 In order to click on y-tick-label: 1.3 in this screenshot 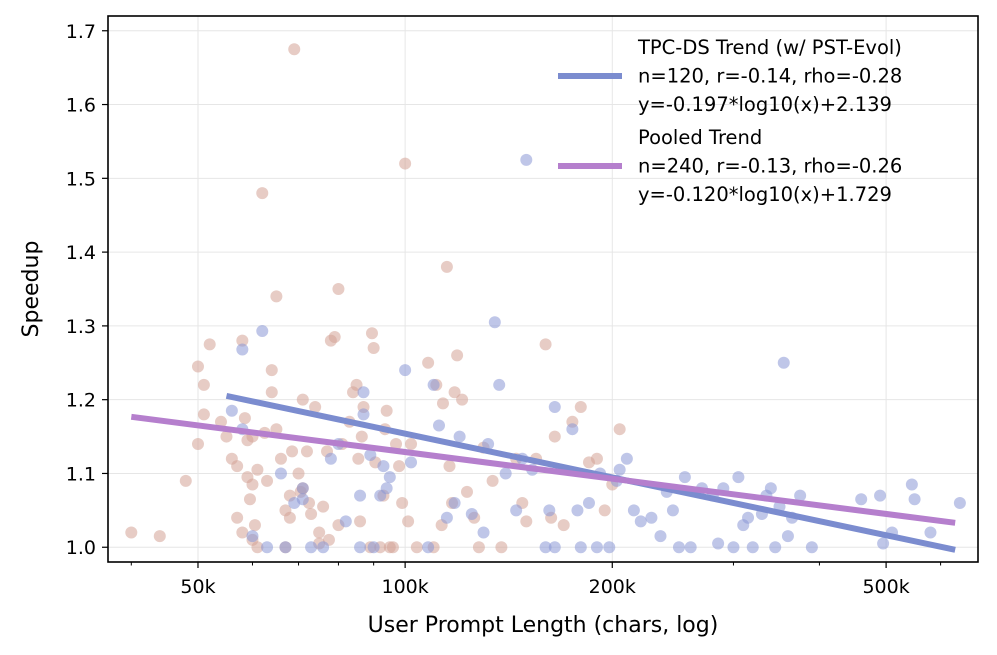, I will do `click(81, 327)`.